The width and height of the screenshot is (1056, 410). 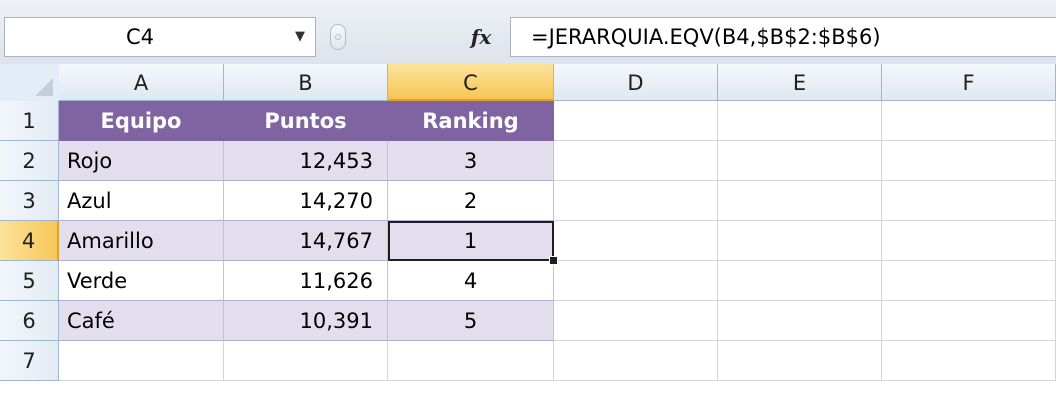 What do you see at coordinates (636, 82) in the screenshot?
I see `column-header-d: D` at bounding box center [636, 82].